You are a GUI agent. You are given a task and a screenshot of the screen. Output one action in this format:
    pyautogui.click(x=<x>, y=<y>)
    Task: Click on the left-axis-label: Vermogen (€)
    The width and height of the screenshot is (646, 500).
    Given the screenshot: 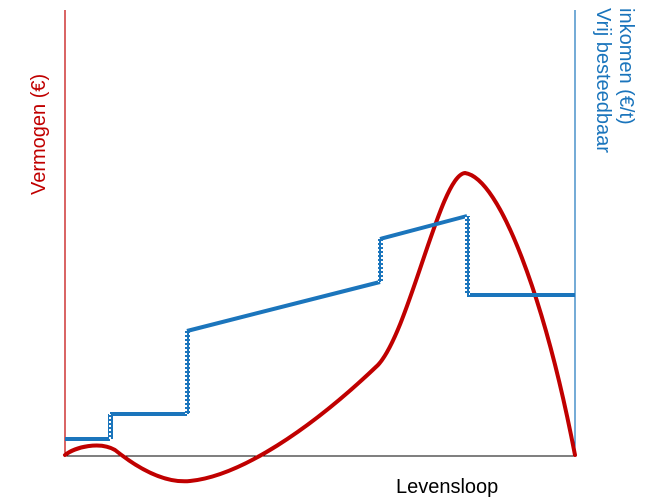 What is the action you would take?
    pyautogui.click(x=39, y=134)
    